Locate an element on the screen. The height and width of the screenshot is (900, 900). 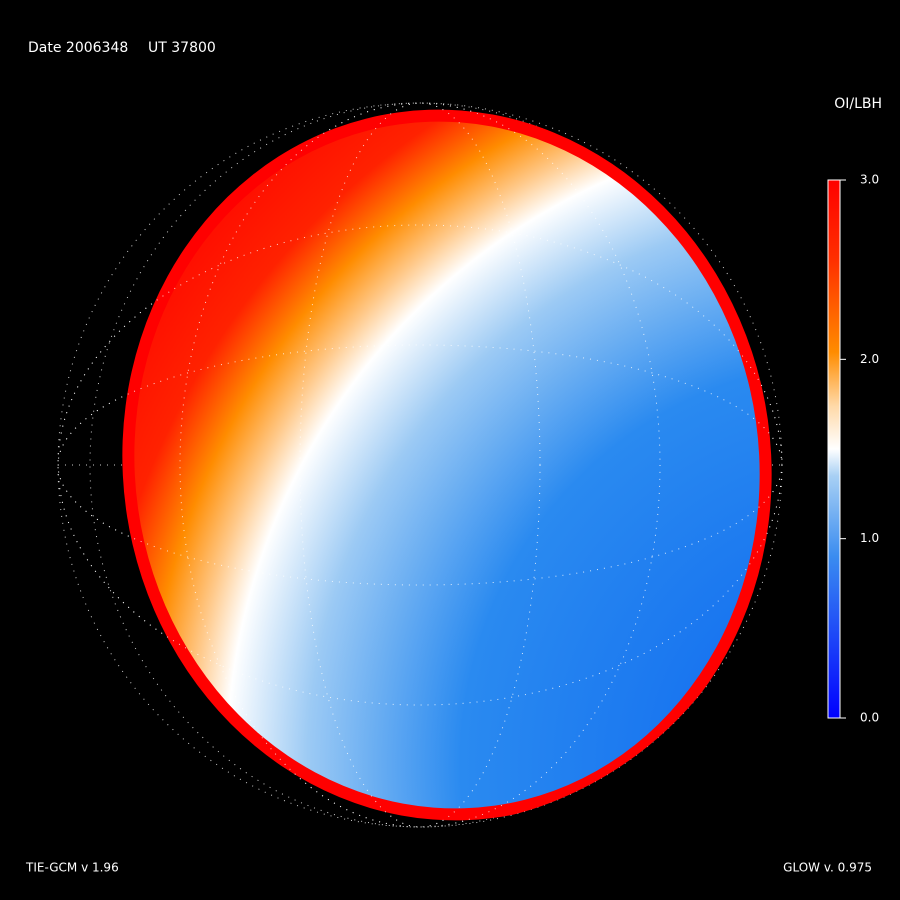
colorbar-tick-label: 2.0 is located at coordinates (869, 359).